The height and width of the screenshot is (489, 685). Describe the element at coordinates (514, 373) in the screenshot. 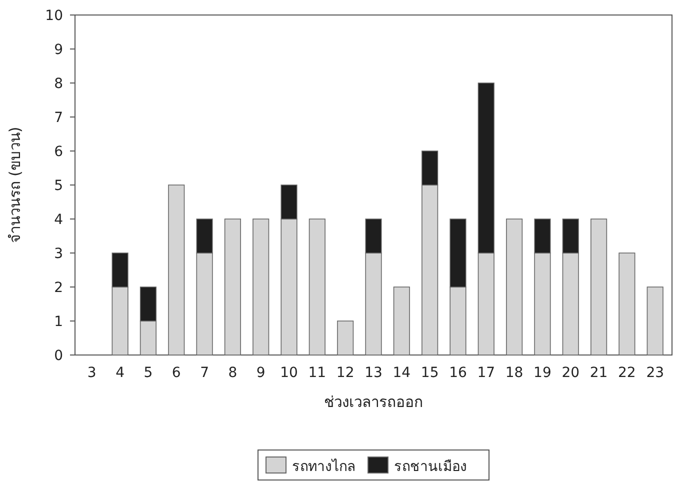

I see `x-tick-label: 18` at that location.